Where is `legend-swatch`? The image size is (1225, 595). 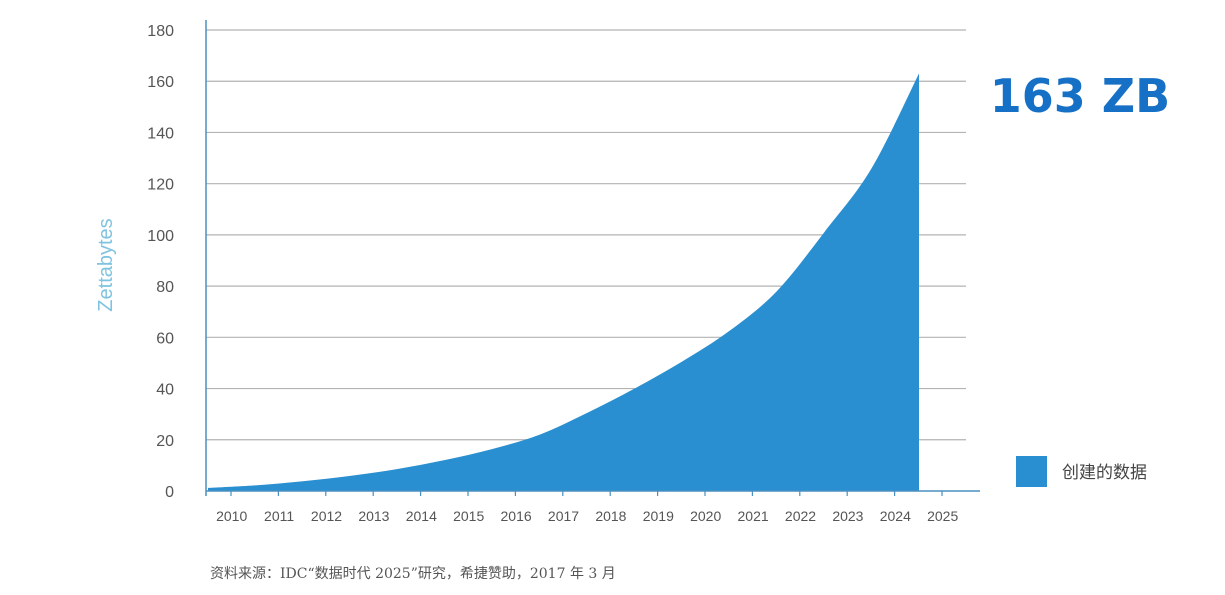 legend-swatch is located at coordinates (1031, 471).